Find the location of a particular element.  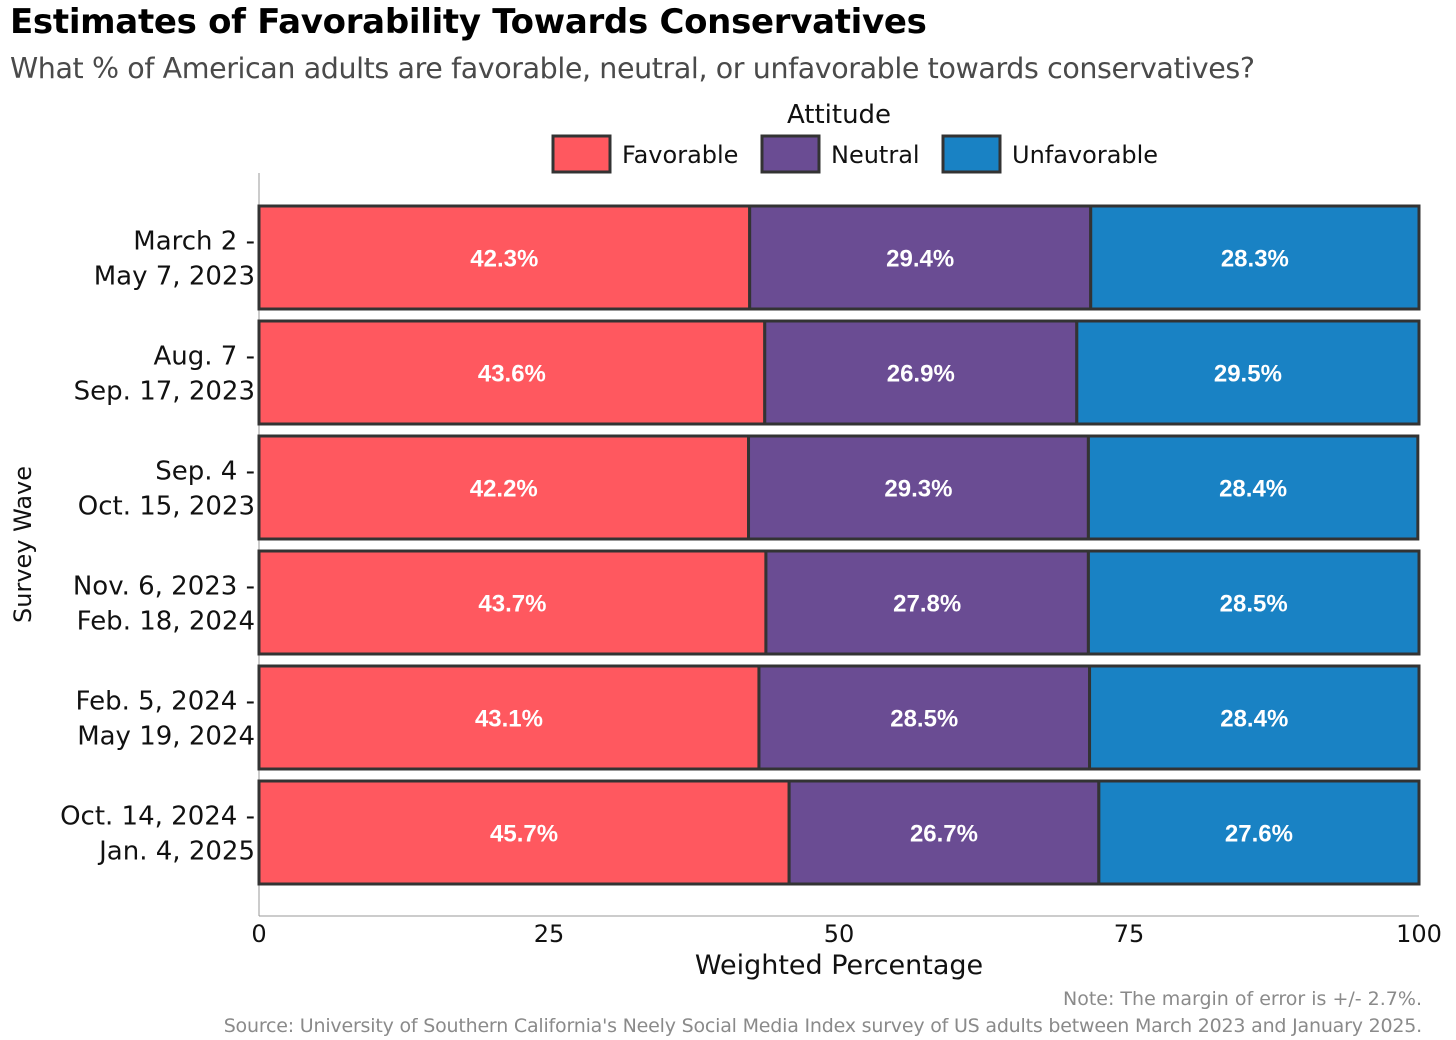

legend-title: Attitude is located at coordinates (839, 115).